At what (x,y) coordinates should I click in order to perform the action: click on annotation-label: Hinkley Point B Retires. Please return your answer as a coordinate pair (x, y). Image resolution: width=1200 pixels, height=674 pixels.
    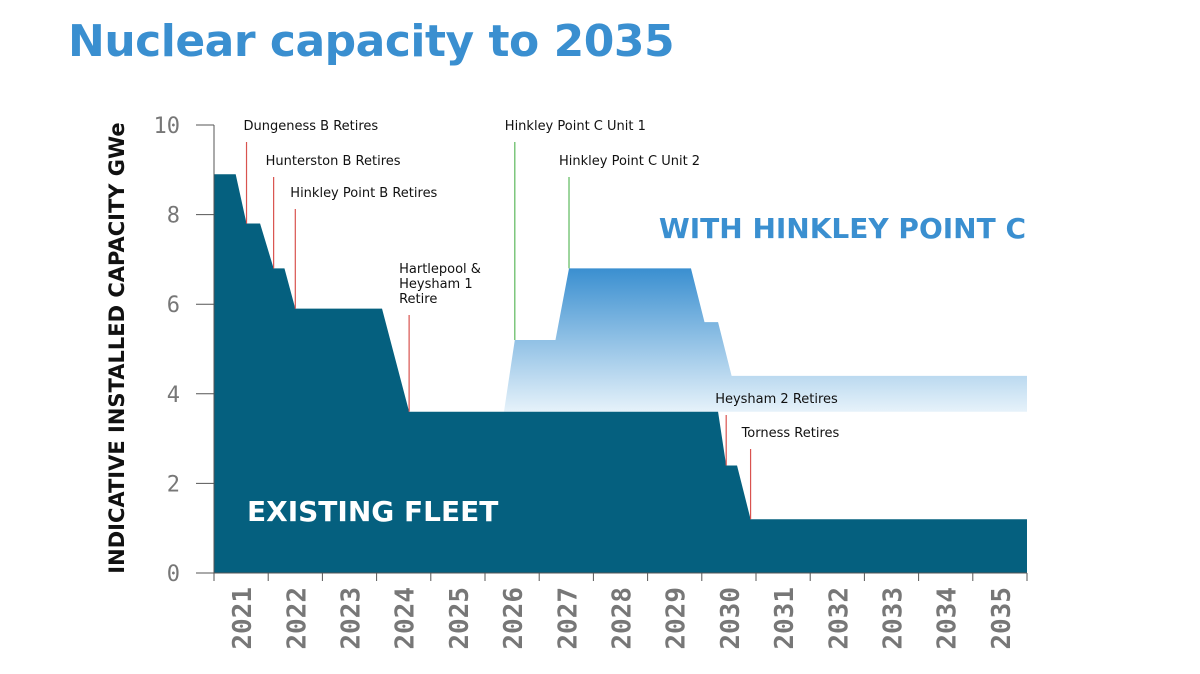
    Looking at the image, I should click on (363, 193).